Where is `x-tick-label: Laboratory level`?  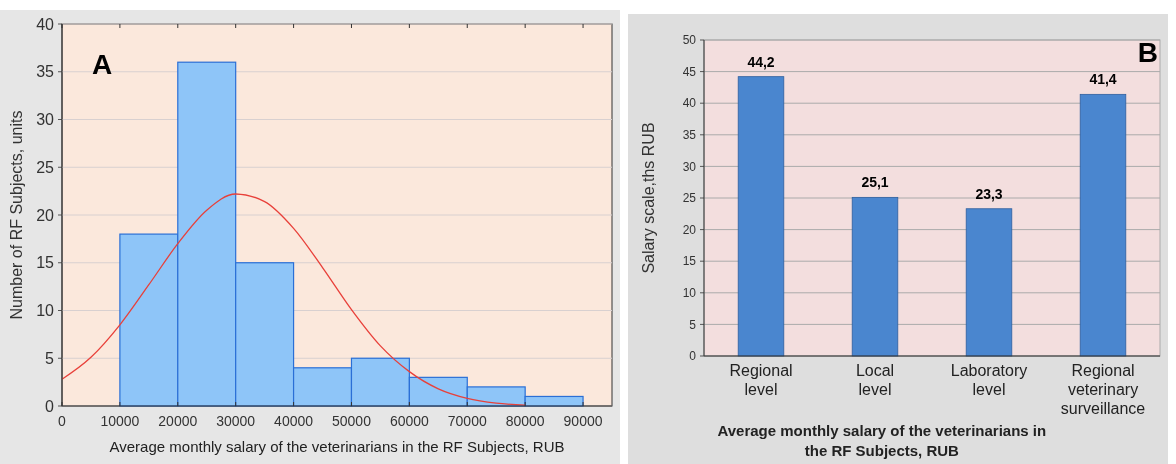
x-tick-label: Laboratory level is located at coordinates (989, 380).